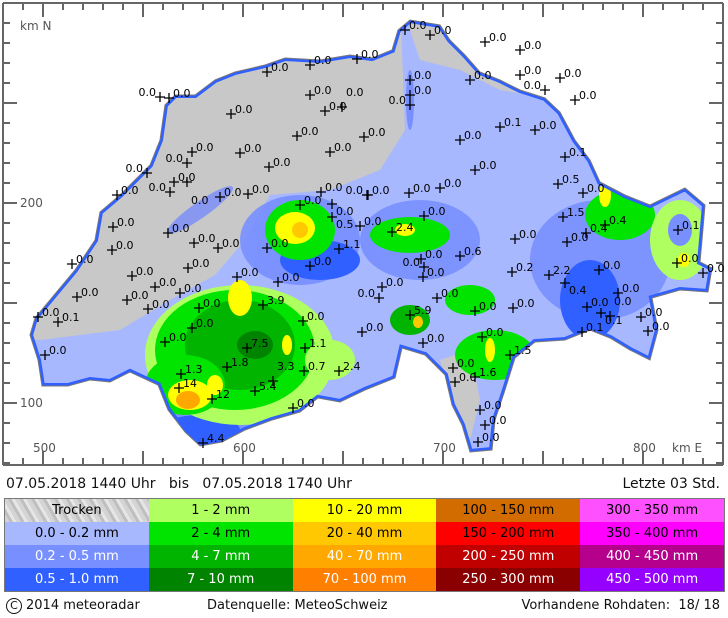 The width and height of the screenshot is (728, 618). What do you see at coordinates (595, 327) in the screenshot?
I see `station-value: 0.1` at bounding box center [595, 327].